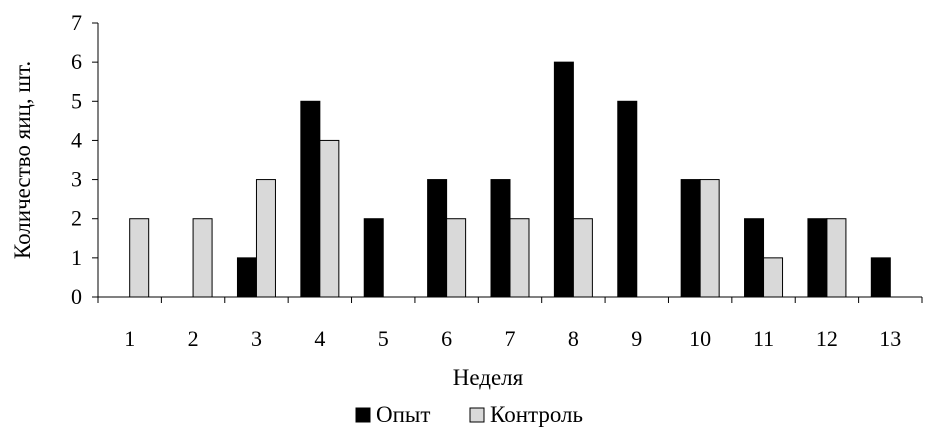  I want to click on x-tick-label: 8, so click(573, 338).